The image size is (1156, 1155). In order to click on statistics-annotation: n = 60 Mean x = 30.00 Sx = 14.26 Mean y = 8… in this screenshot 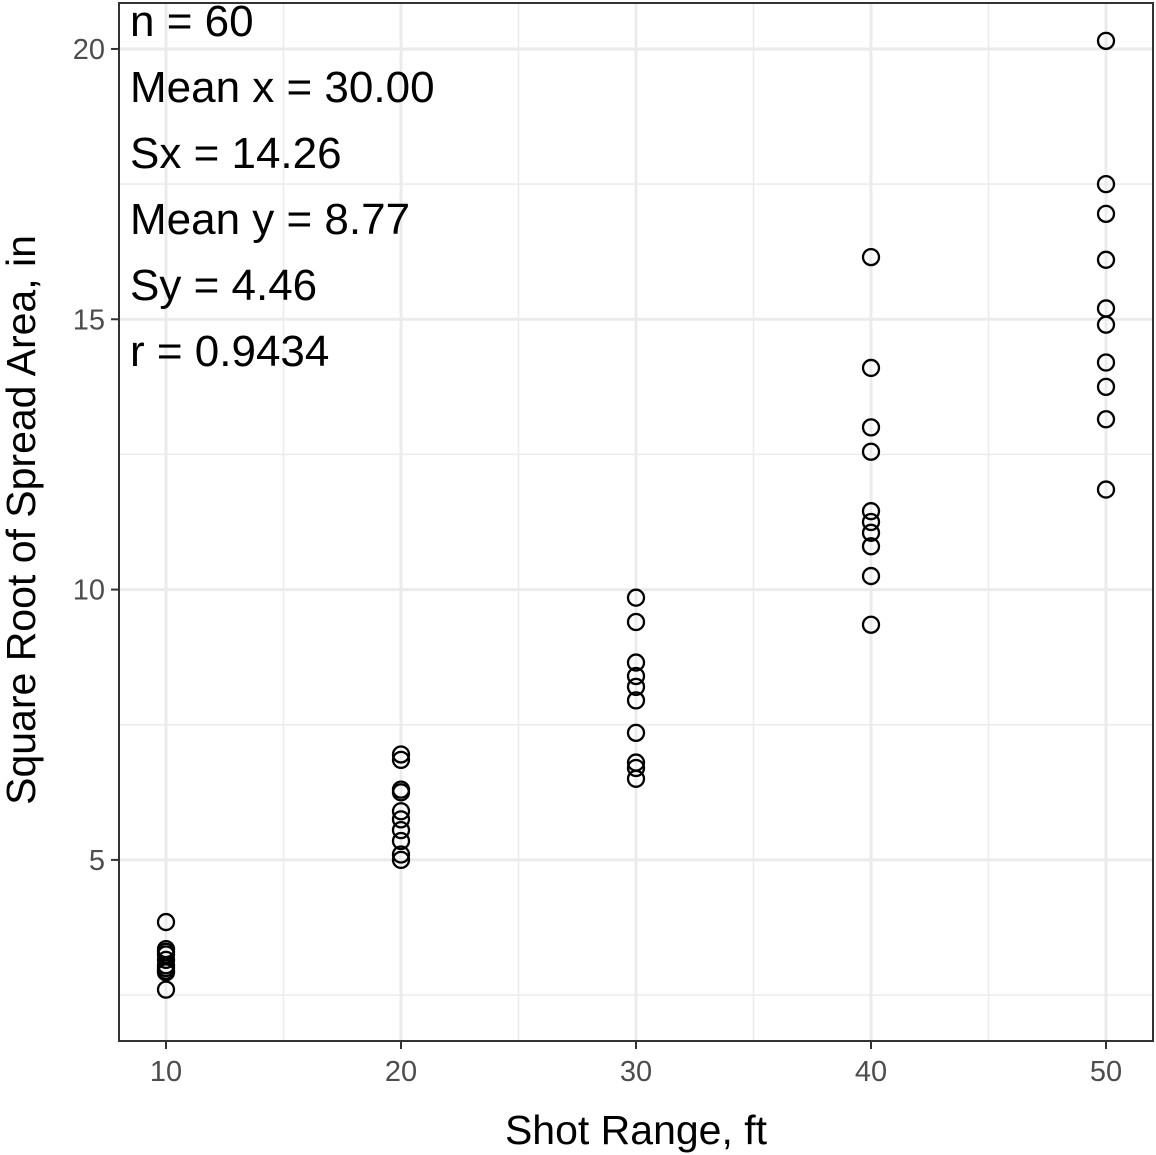, I will do `click(282, 188)`.